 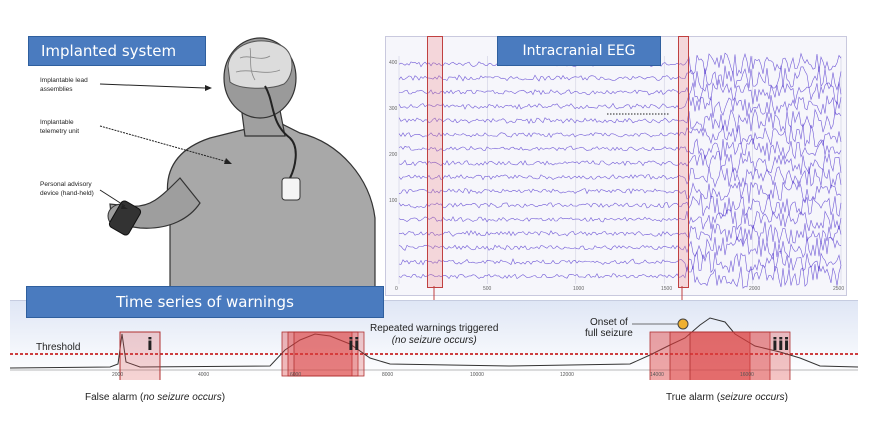 I want to click on marker-ii: ii, so click(x=354, y=345).